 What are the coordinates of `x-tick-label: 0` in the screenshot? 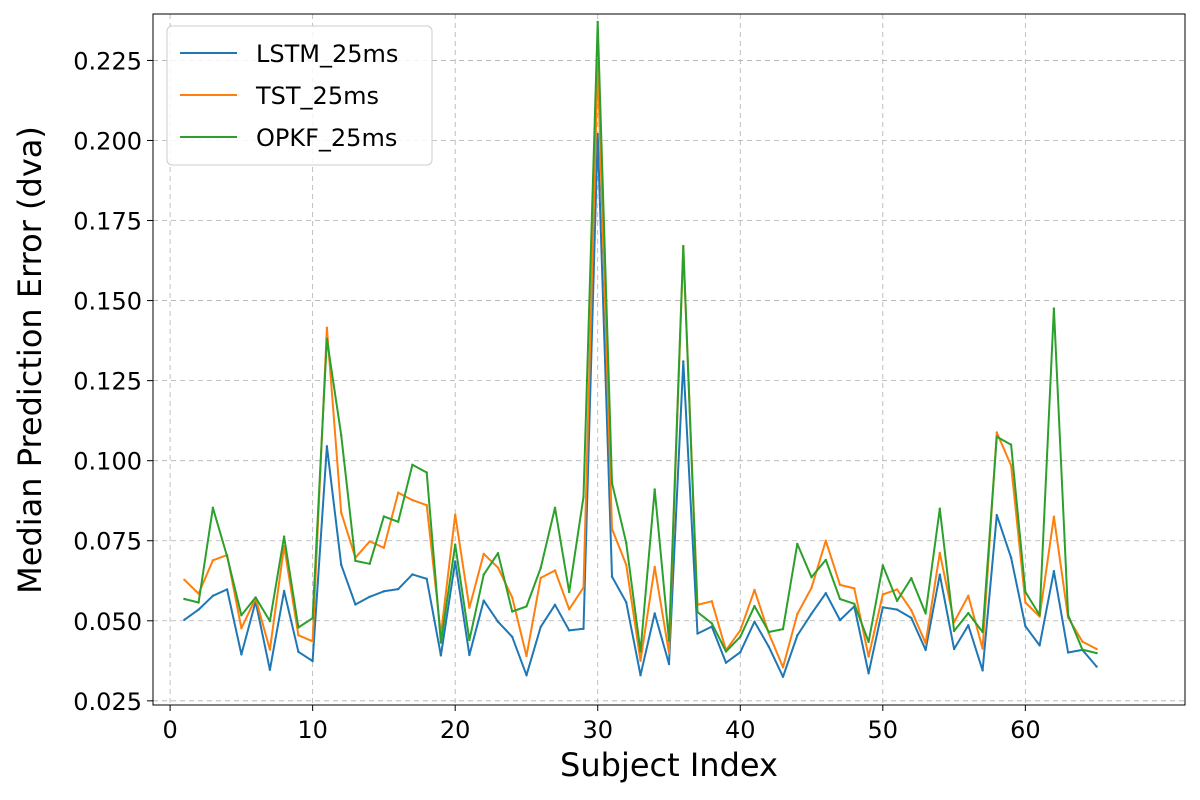 It's located at (169, 730).